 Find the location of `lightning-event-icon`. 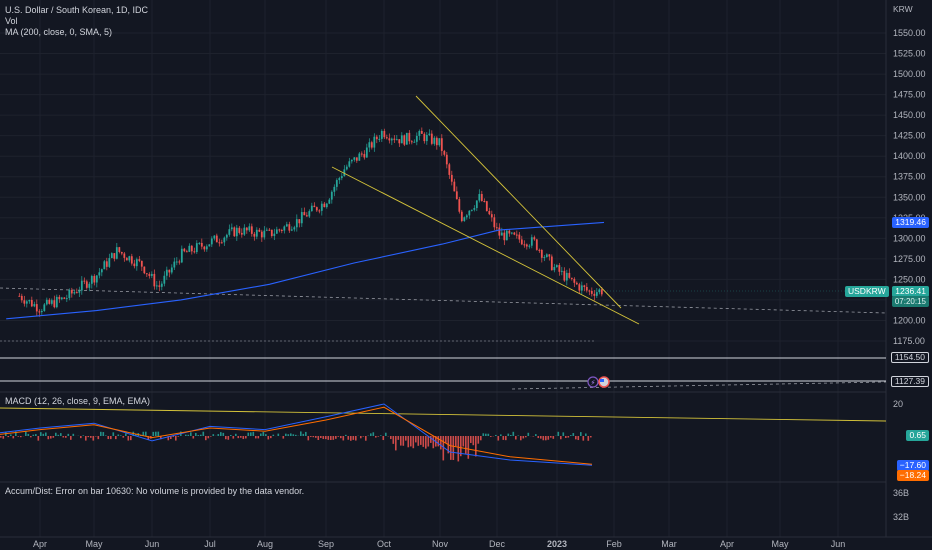

lightning-event-icon is located at coordinates (593, 382).